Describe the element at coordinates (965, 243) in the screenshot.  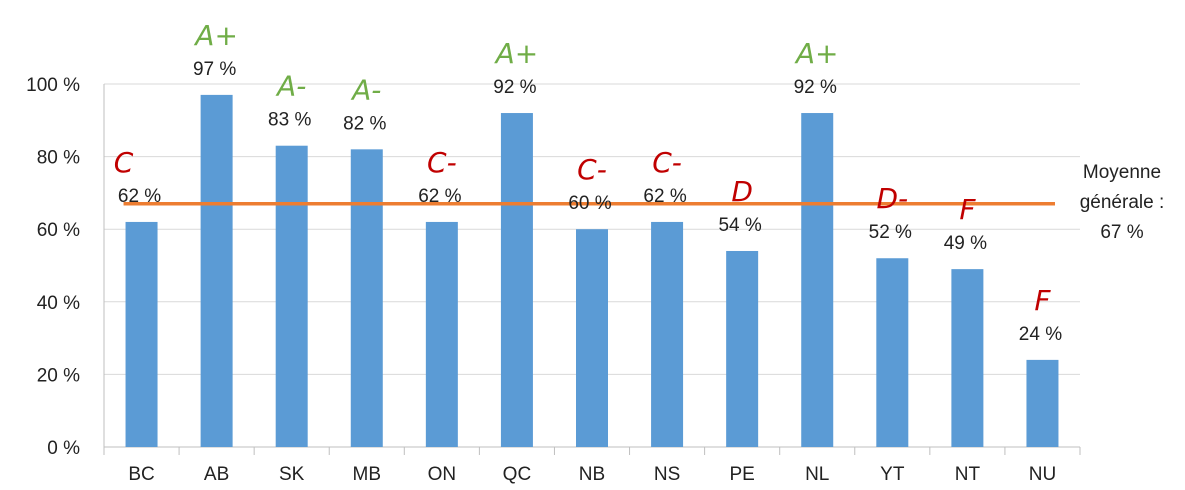
I see `data-label: 49 %` at that location.